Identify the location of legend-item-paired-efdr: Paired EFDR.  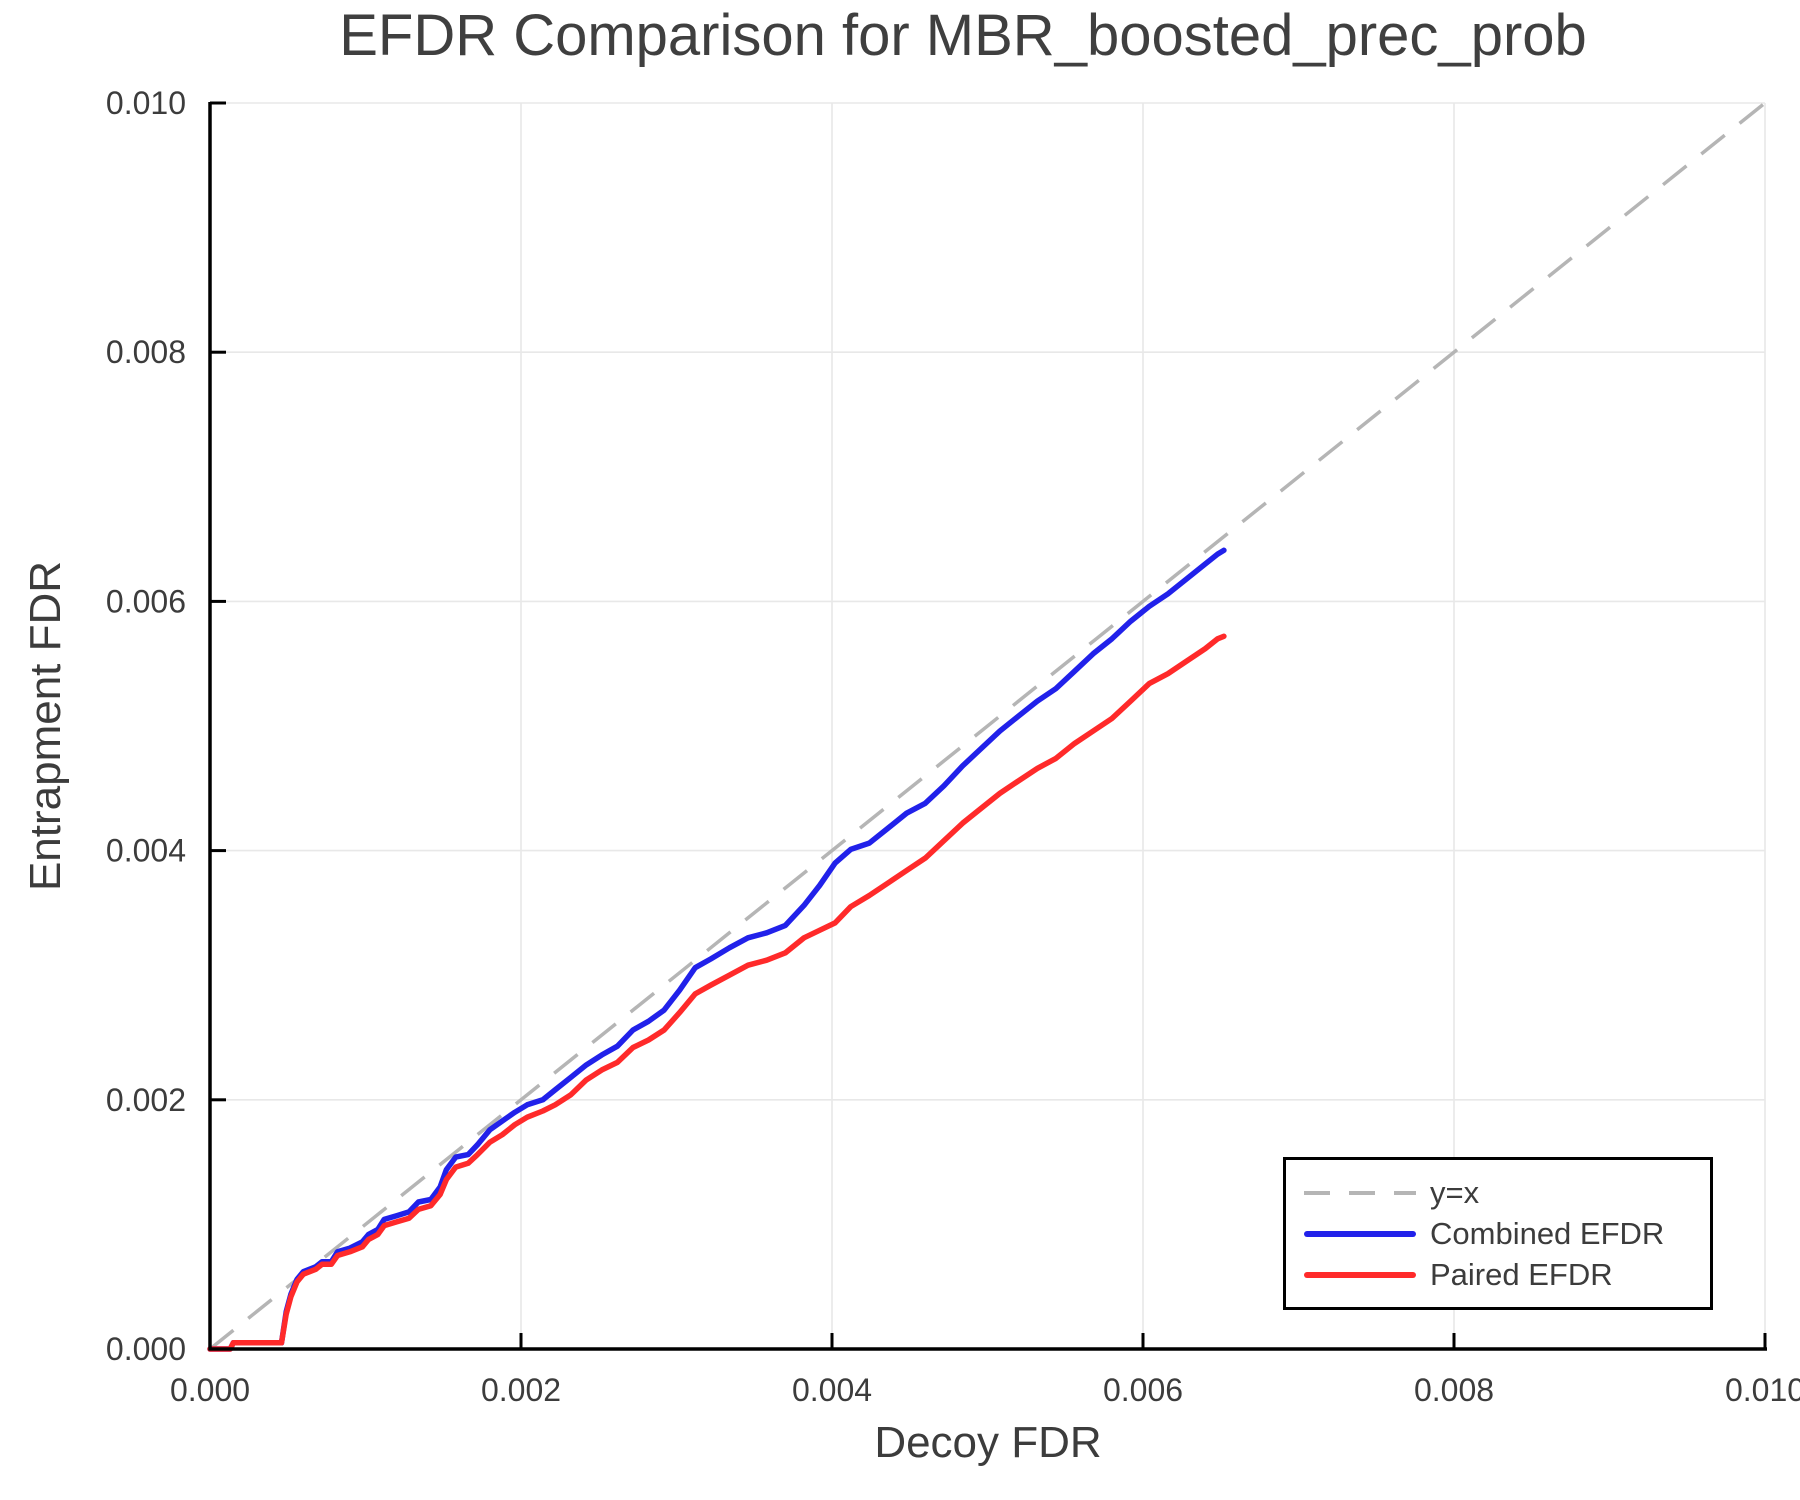
(1507, 1275).